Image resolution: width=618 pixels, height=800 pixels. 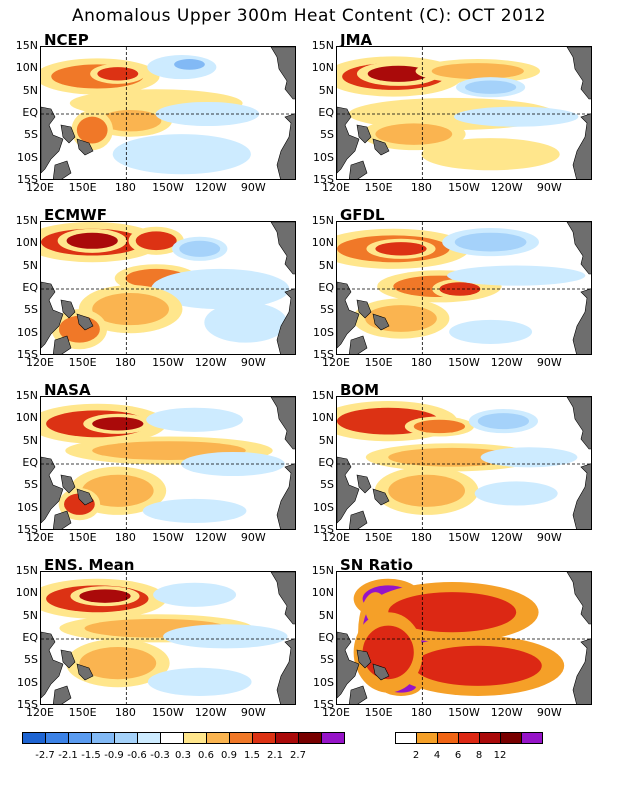 What do you see at coordinates (168, 113) in the screenshot?
I see `map-ncep` at bounding box center [168, 113].